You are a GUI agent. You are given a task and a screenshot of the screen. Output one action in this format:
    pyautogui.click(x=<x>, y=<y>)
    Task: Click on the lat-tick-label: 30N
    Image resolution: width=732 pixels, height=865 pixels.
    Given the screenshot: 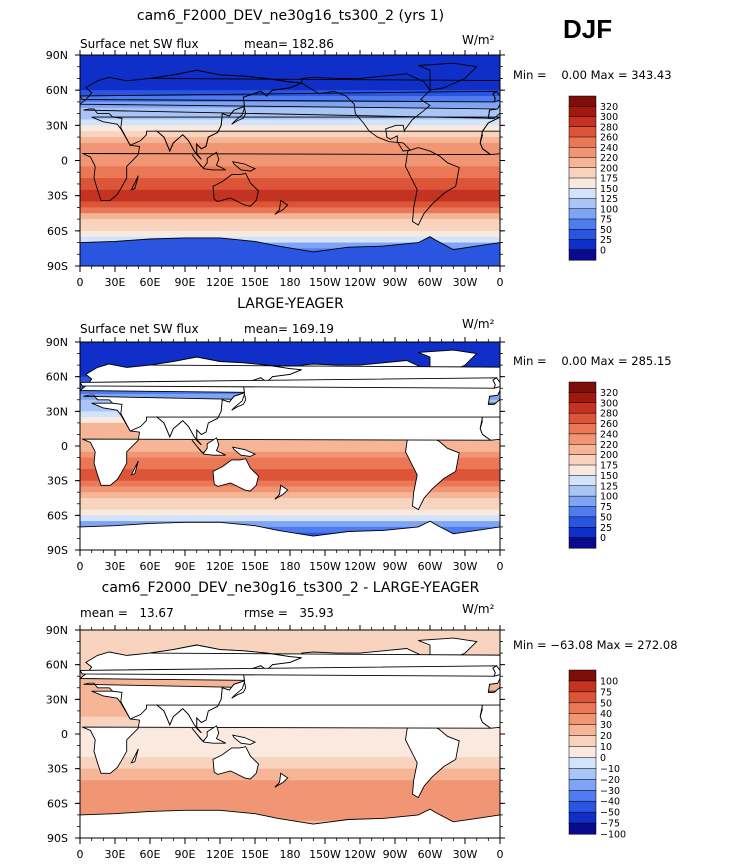 What is the action you would take?
    pyautogui.click(x=57, y=411)
    